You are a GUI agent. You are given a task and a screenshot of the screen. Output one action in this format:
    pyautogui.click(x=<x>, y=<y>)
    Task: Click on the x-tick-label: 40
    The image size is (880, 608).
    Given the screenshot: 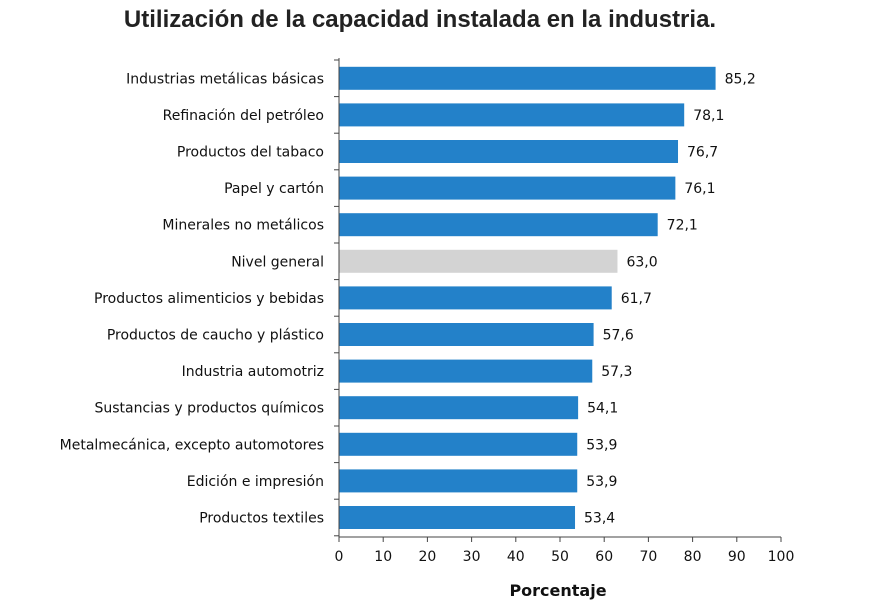 What is the action you would take?
    pyautogui.click(x=516, y=557)
    